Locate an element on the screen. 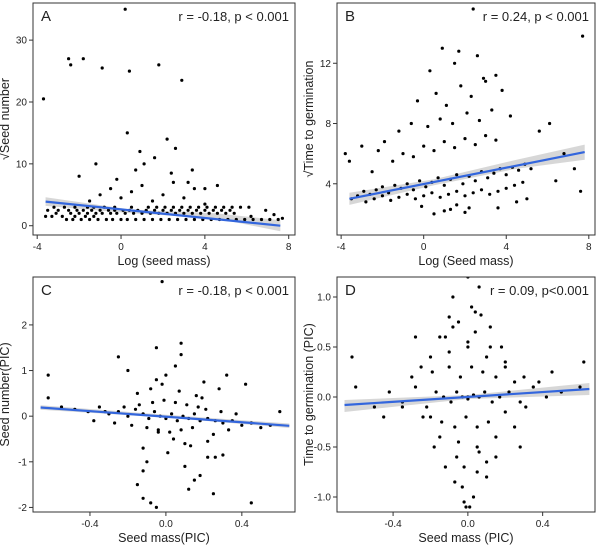  y-tick-label: 30 is located at coordinates (22, 41).